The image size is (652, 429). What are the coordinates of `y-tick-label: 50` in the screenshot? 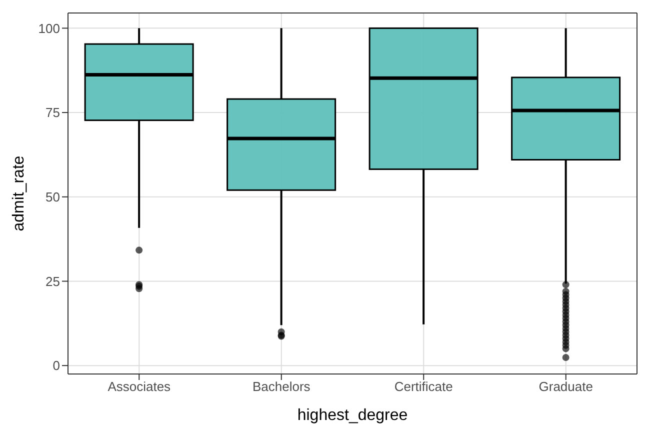 It's located at (53, 196).